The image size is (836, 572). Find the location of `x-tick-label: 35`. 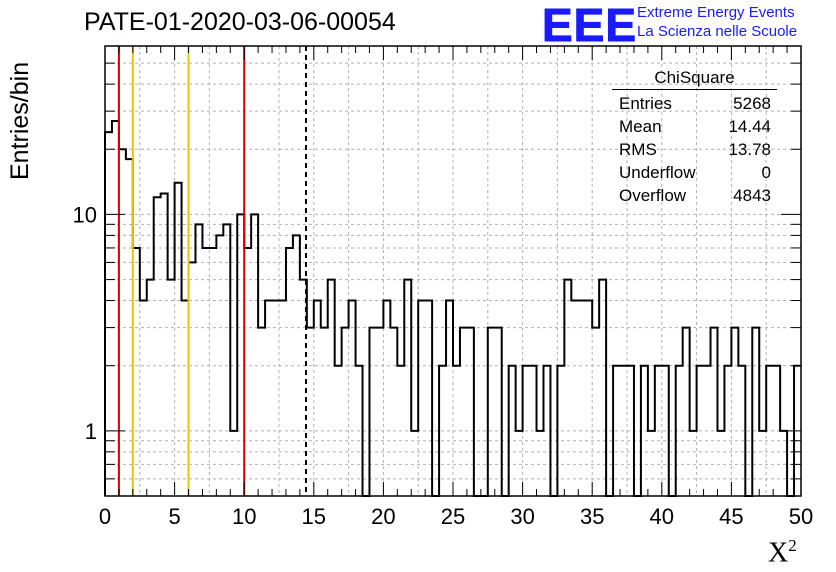

x-tick-label: 35 is located at coordinates (592, 516).